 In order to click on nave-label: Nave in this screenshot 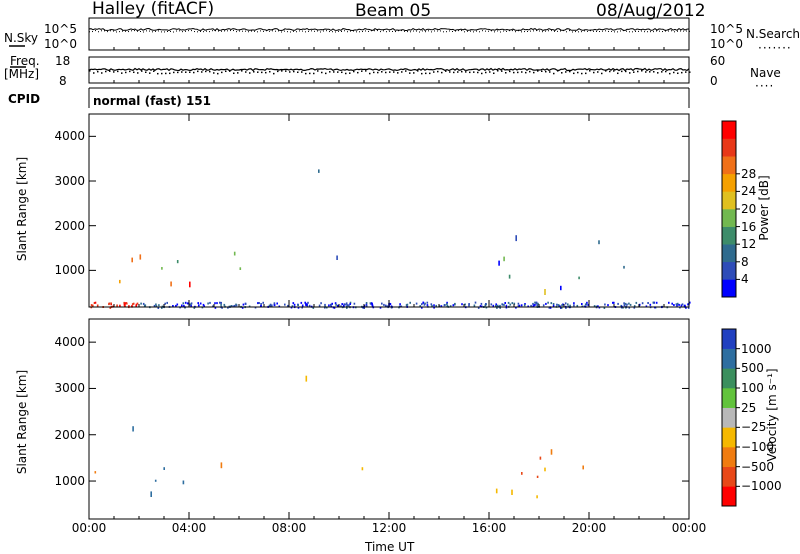, I will do `click(765, 73)`.